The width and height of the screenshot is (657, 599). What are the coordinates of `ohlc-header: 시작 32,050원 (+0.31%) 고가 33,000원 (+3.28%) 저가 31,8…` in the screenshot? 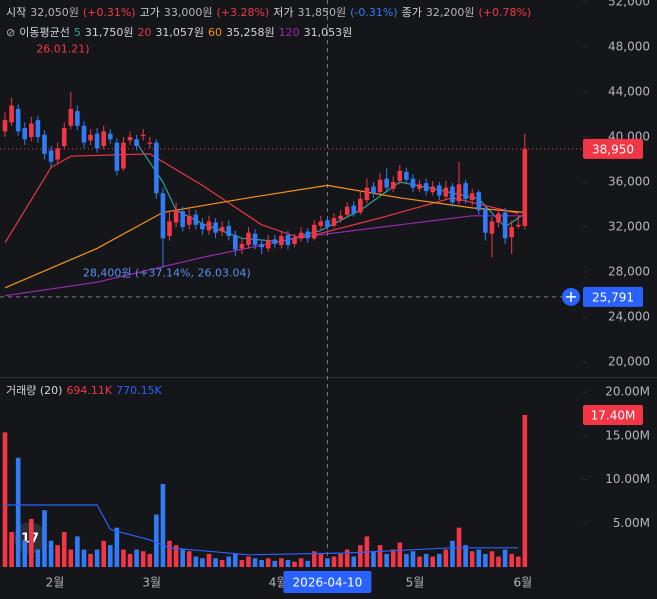 It's located at (268, 12).